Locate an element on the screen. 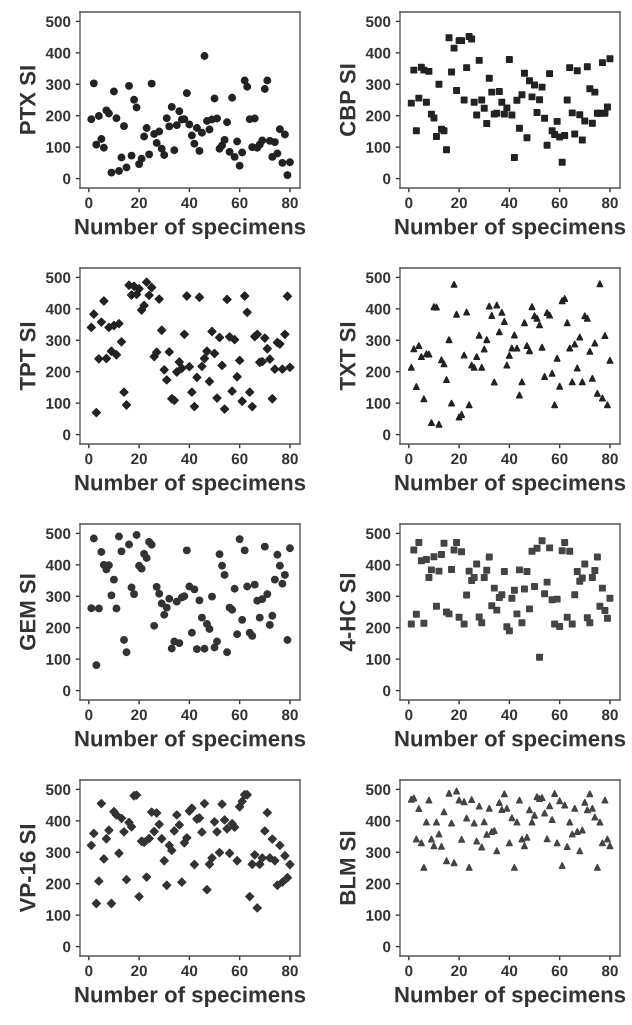 The image size is (632, 1025). y-axis-title: BLM SI is located at coordinates (347, 868).